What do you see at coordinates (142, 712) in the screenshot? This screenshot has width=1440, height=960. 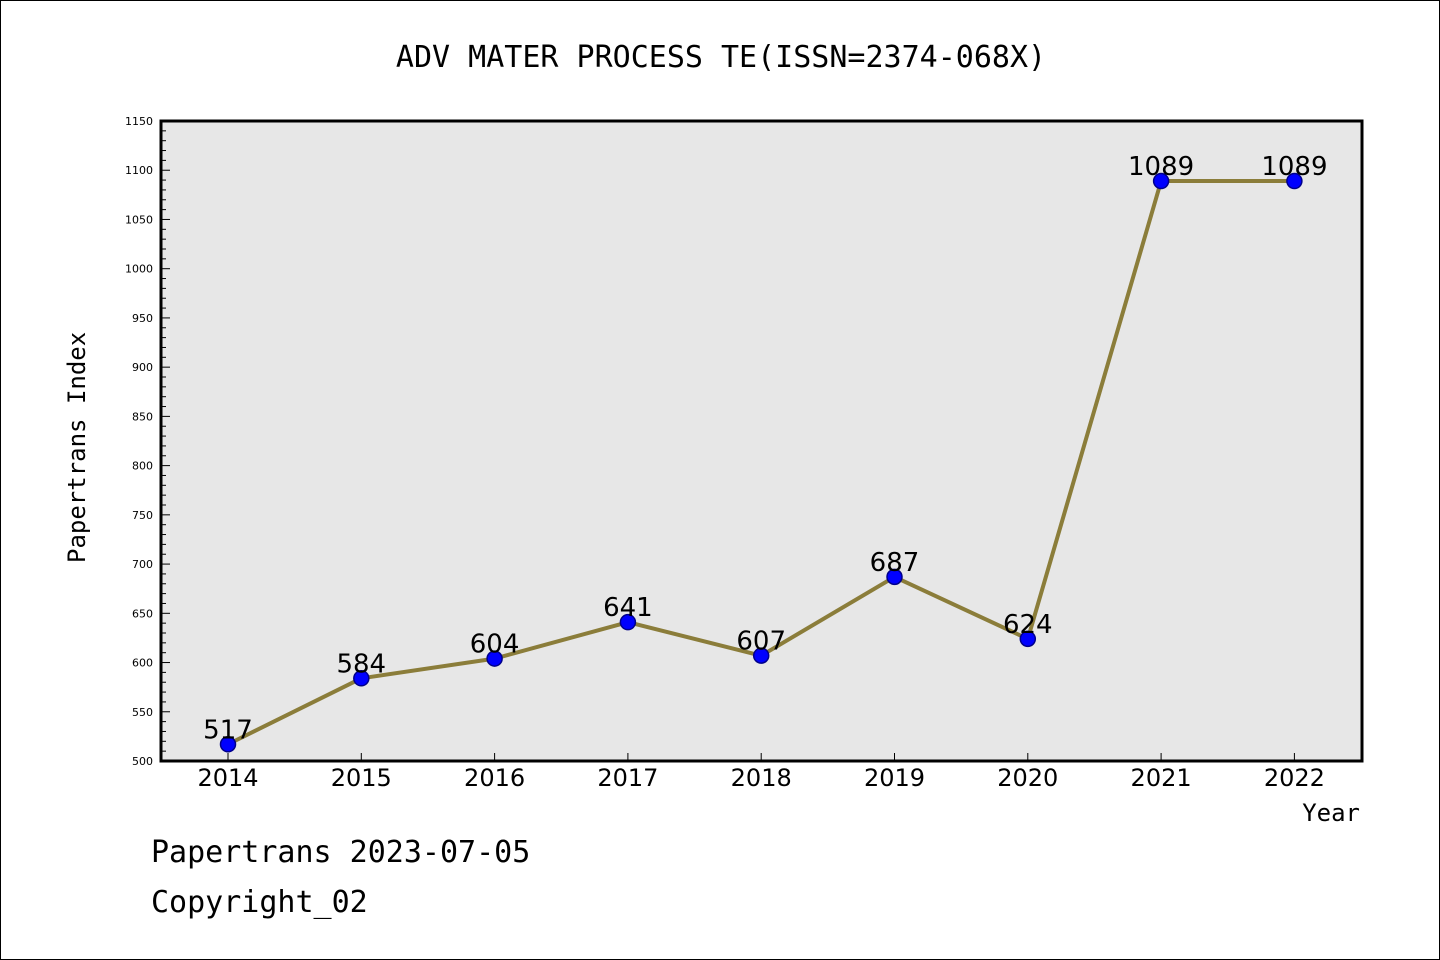 I see `y-tick-label: 550` at bounding box center [142, 712].